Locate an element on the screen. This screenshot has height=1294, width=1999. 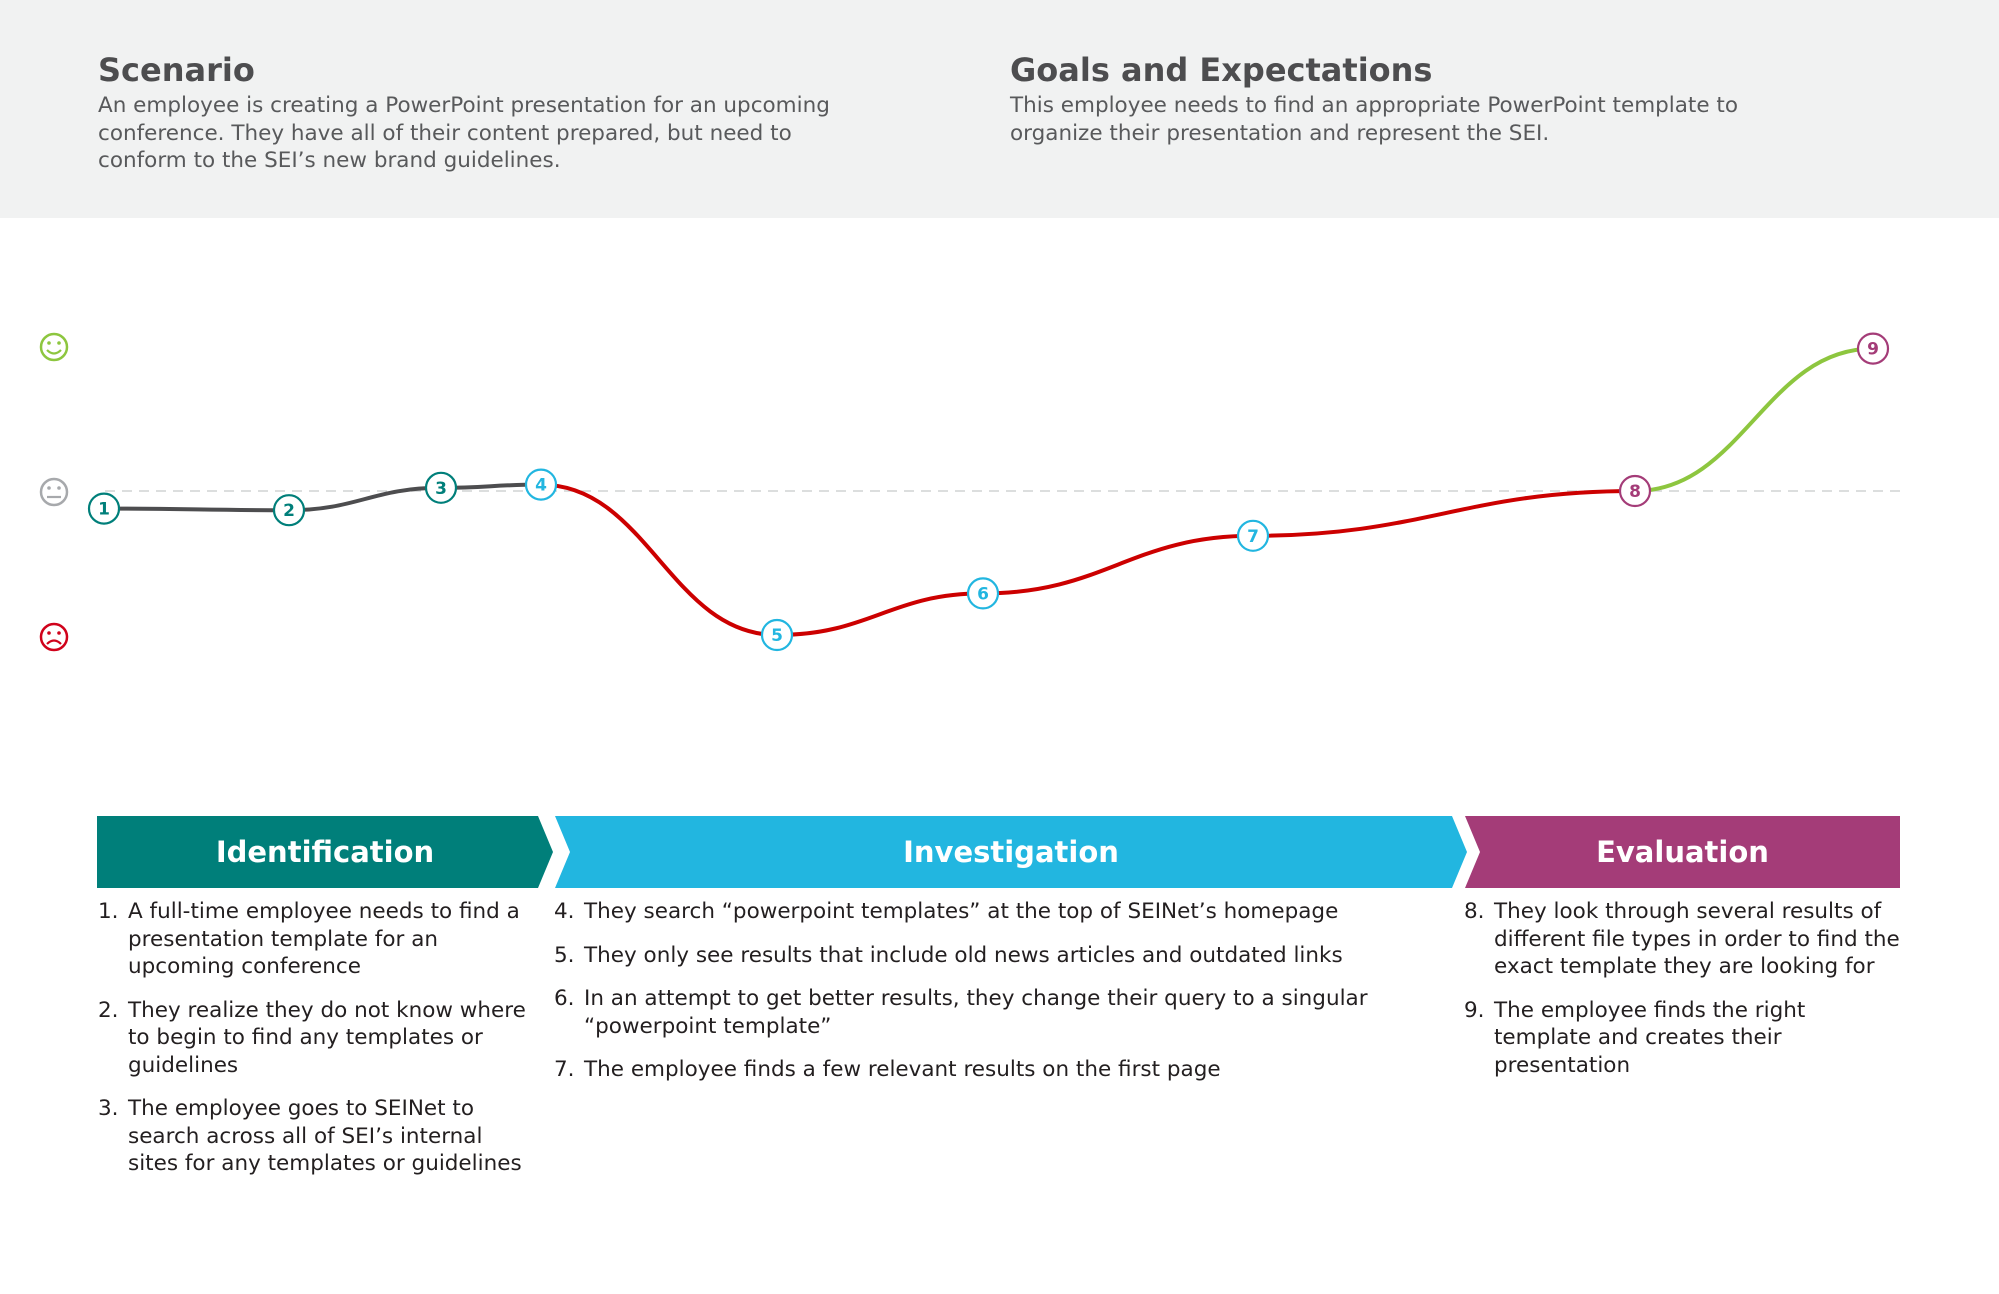
sad-face-icon is located at coordinates (54, 637).